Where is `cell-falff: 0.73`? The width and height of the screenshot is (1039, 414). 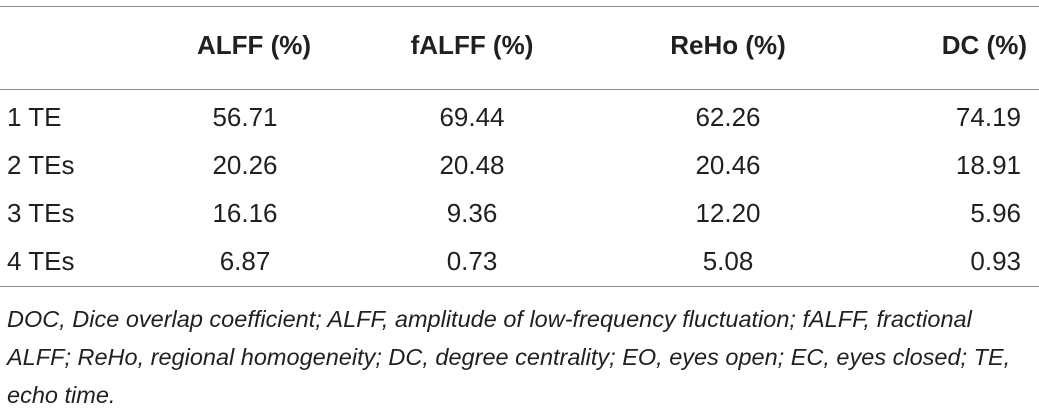
cell-falff: 0.73 is located at coordinates (472, 260).